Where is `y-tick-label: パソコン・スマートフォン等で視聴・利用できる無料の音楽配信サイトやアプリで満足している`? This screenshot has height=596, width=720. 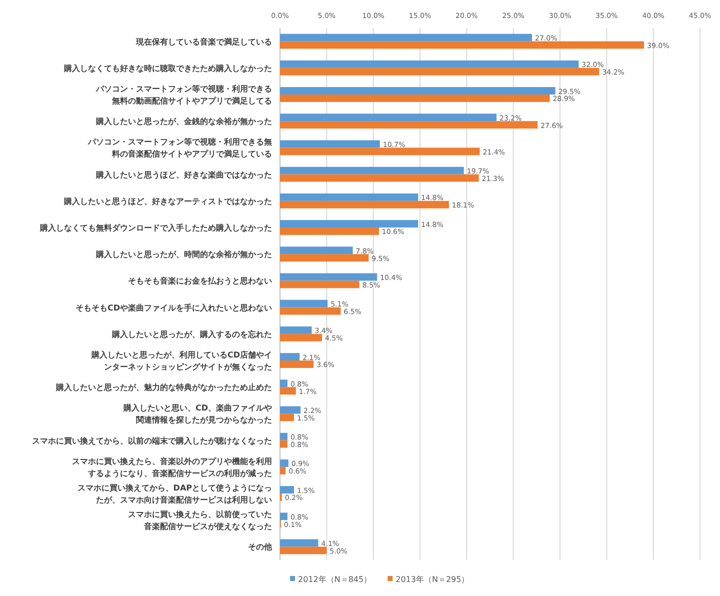 y-tick-label: パソコン・スマートフォン等で視聴・利用できる無料の音楽配信サイトやアプリで満足している is located at coordinates (179, 148).